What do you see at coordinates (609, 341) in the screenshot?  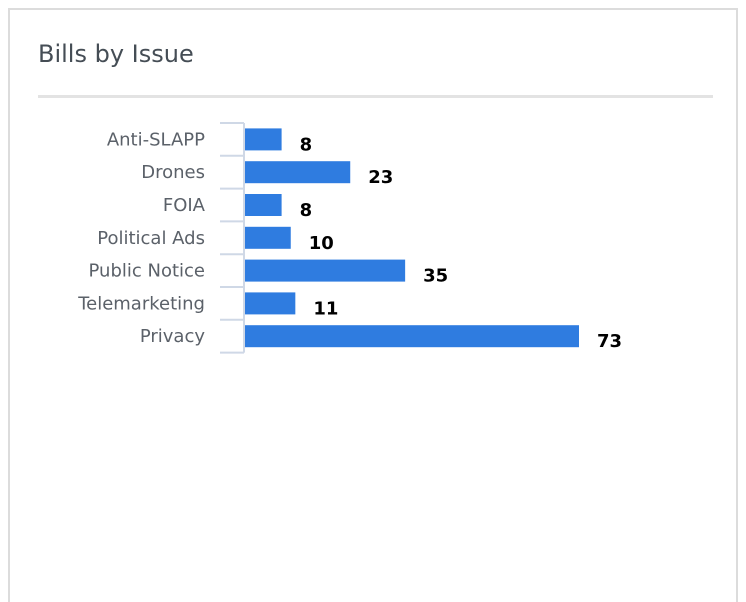 I see `data-label: 73` at bounding box center [609, 341].